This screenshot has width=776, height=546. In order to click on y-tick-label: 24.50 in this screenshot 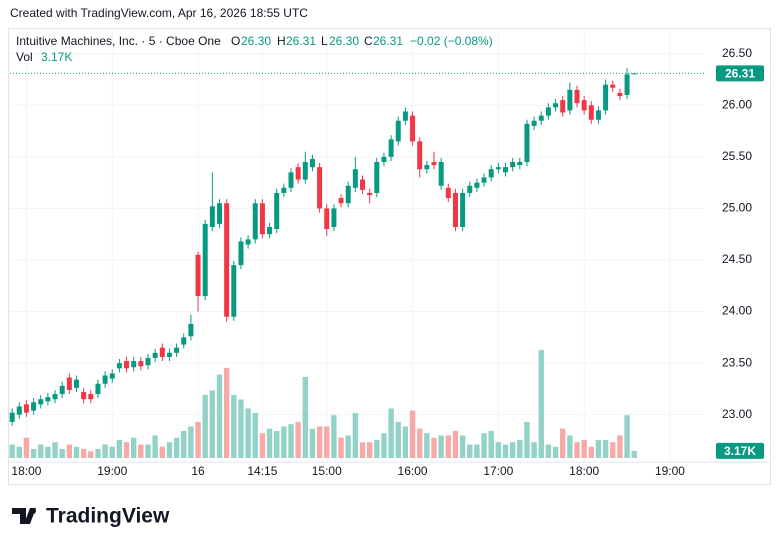, I will do `click(737, 259)`.